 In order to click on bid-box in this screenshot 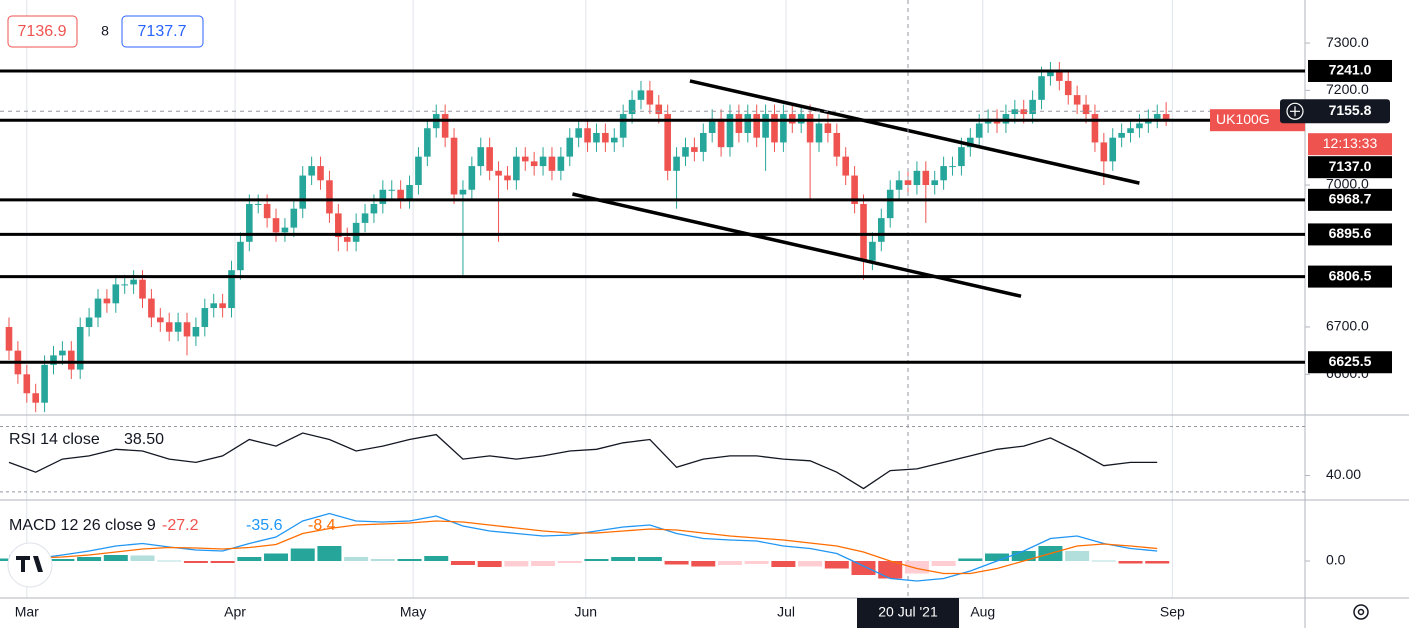, I will do `click(42, 31)`.